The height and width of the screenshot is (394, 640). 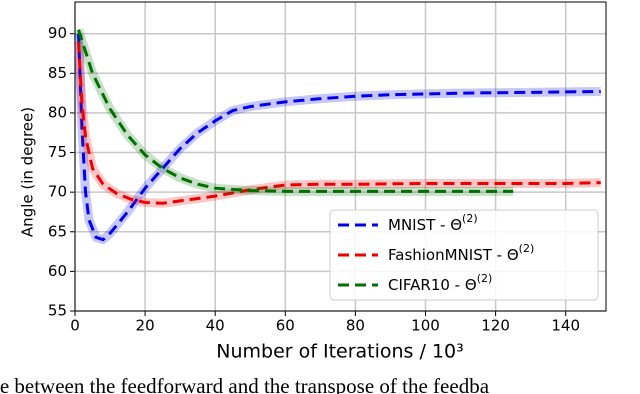 I want to click on x-tick-label: 100, so click(x=425, y=326).